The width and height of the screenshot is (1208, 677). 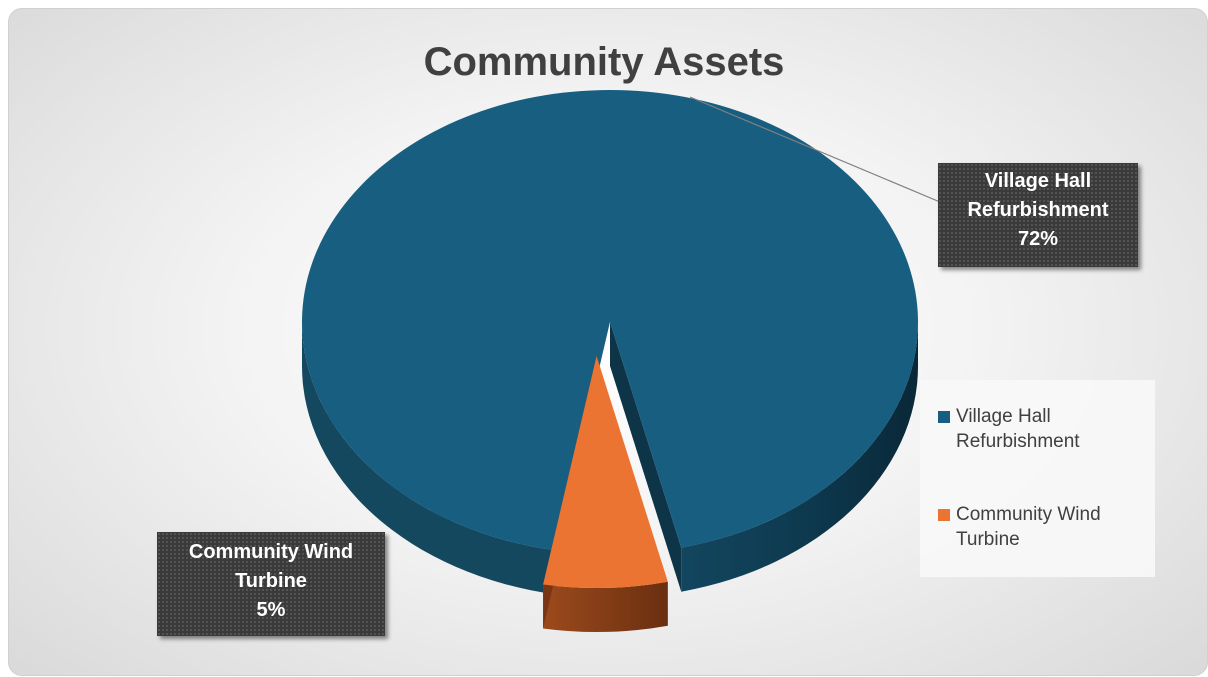 What do you see at coordinates (1038, 239) in the screenshot?
I see `data-label-hall-pct: 72%` at bounding box center [1038, 239].